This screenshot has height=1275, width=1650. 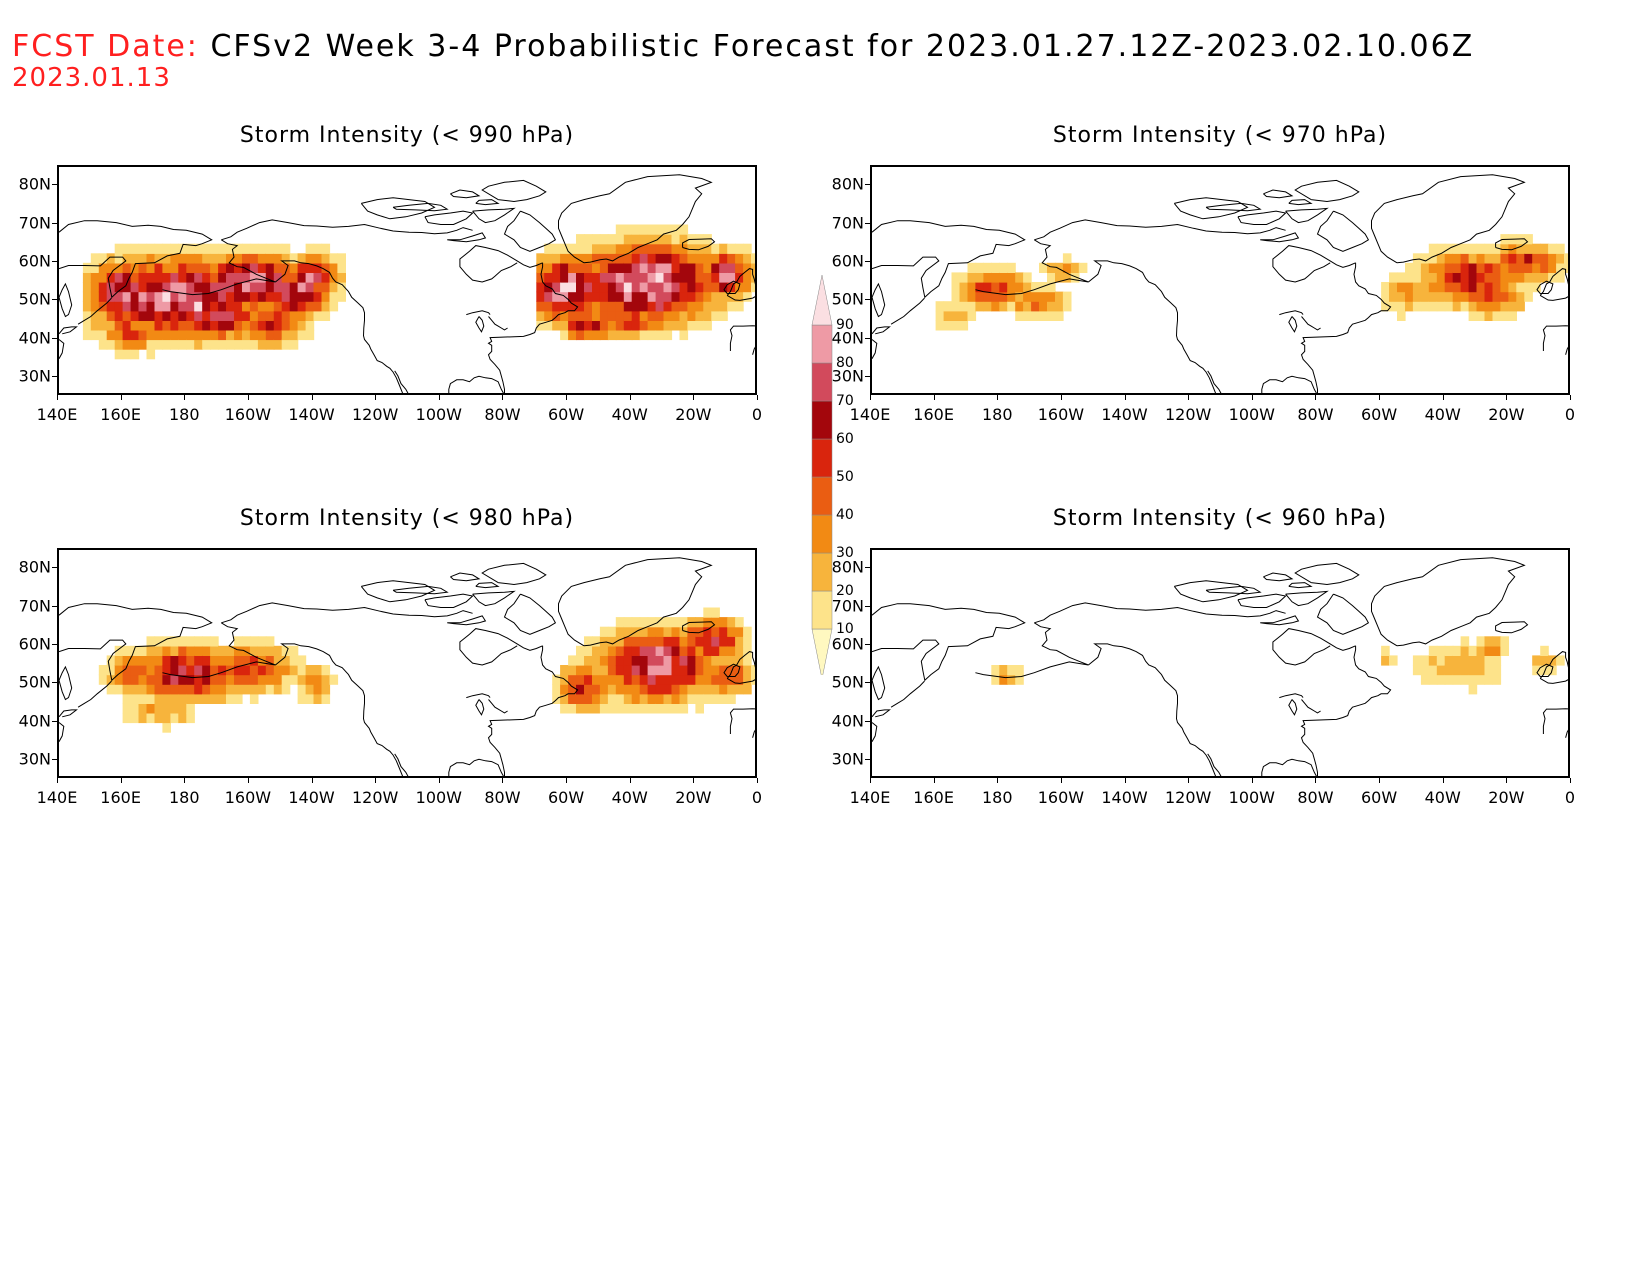 I want to click on lon-tick-label: 60W, so click(x=1379, y=414).